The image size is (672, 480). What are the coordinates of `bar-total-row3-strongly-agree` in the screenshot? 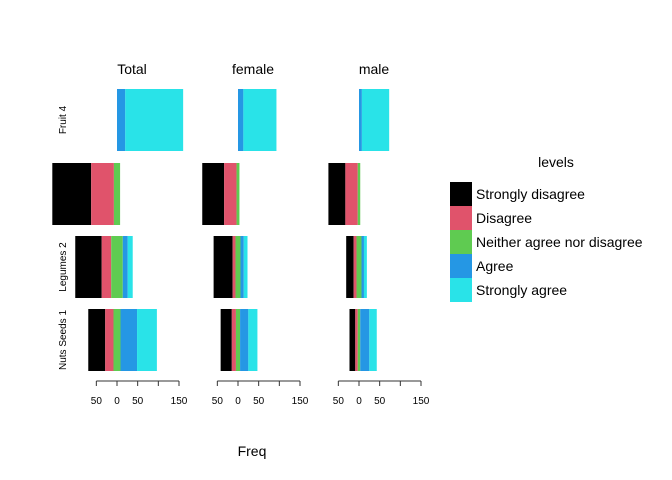 It's located at (130, 267).